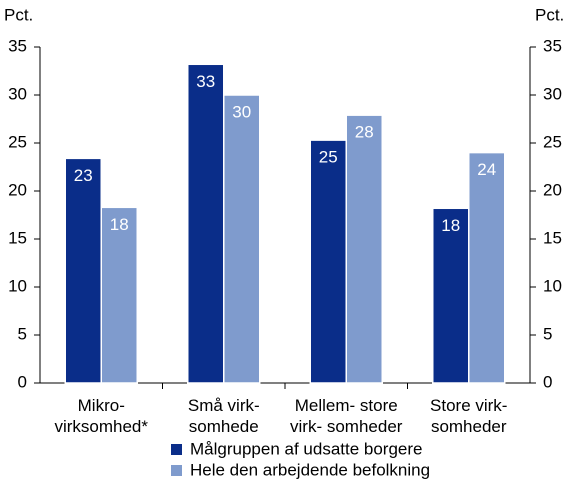 The width and height of the screenshot is (571, 488). I want to click on y2-tick-label: 20, so click(552, 189).